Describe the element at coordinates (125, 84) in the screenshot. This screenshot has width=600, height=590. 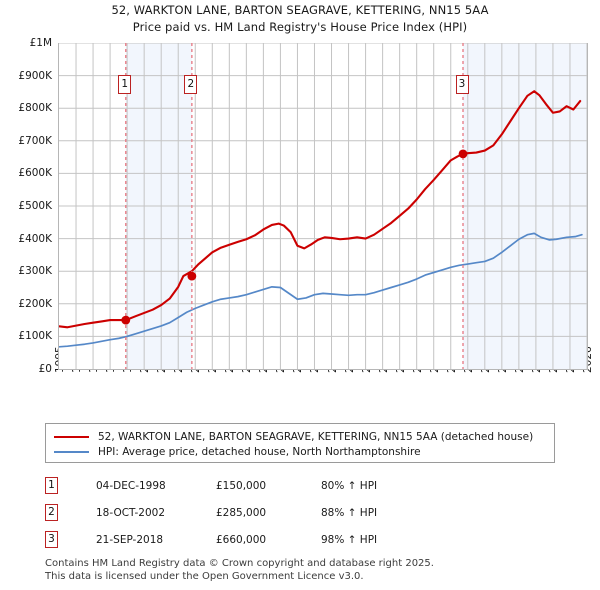
I see `transaction-marker-1: 1` at that location.